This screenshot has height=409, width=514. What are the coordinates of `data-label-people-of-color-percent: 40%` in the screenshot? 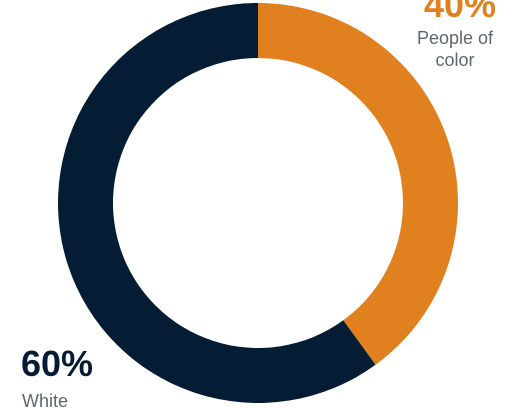 It's located at (460, 12).